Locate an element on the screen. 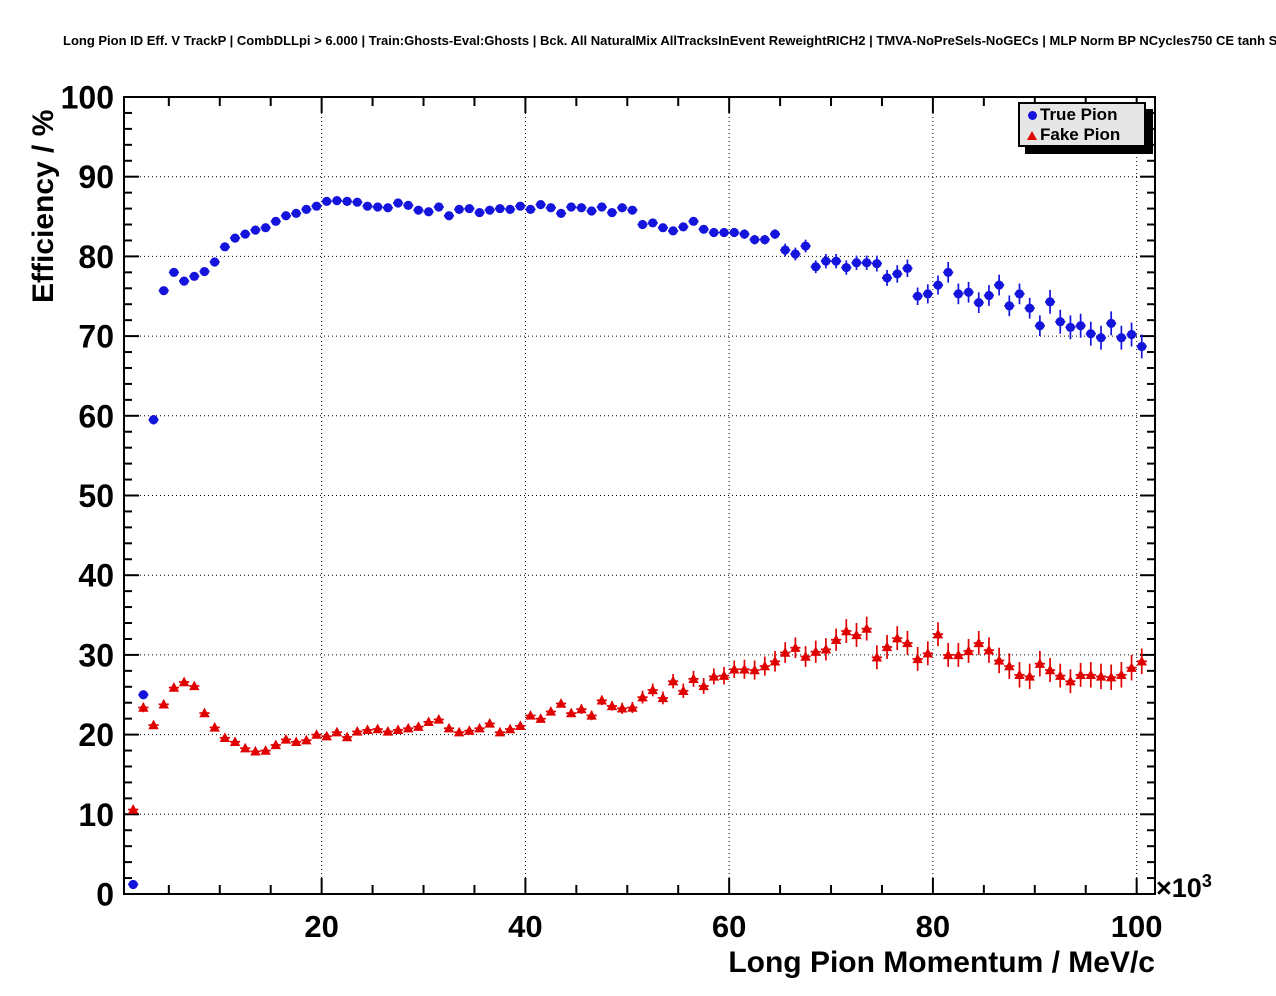  x-axis-title: Long Pion Momentum / MeV/c is located at coordinates (941, 962).